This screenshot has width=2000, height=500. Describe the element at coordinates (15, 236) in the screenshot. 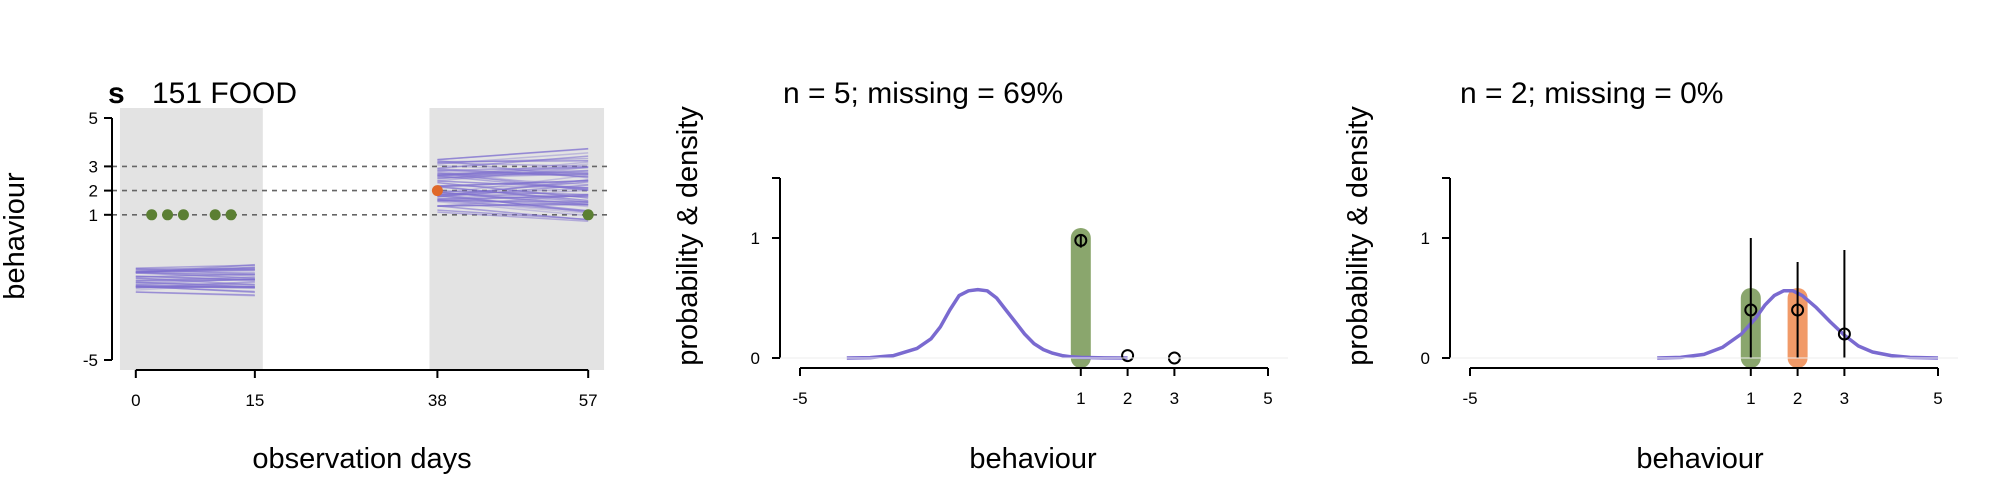

I see `y-axis-title: behaviour` at that location.